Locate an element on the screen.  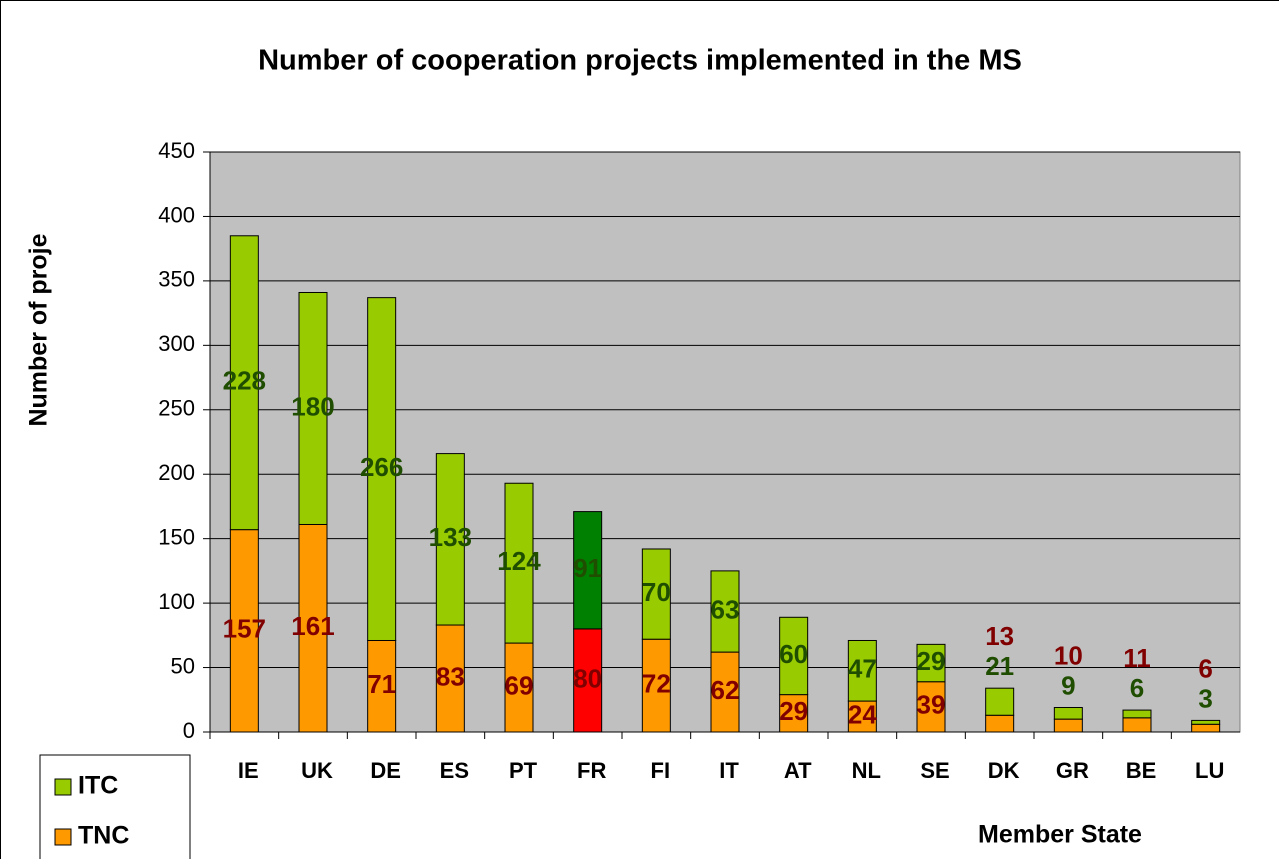
data-label: 39 is located at coordinates (931, 705).